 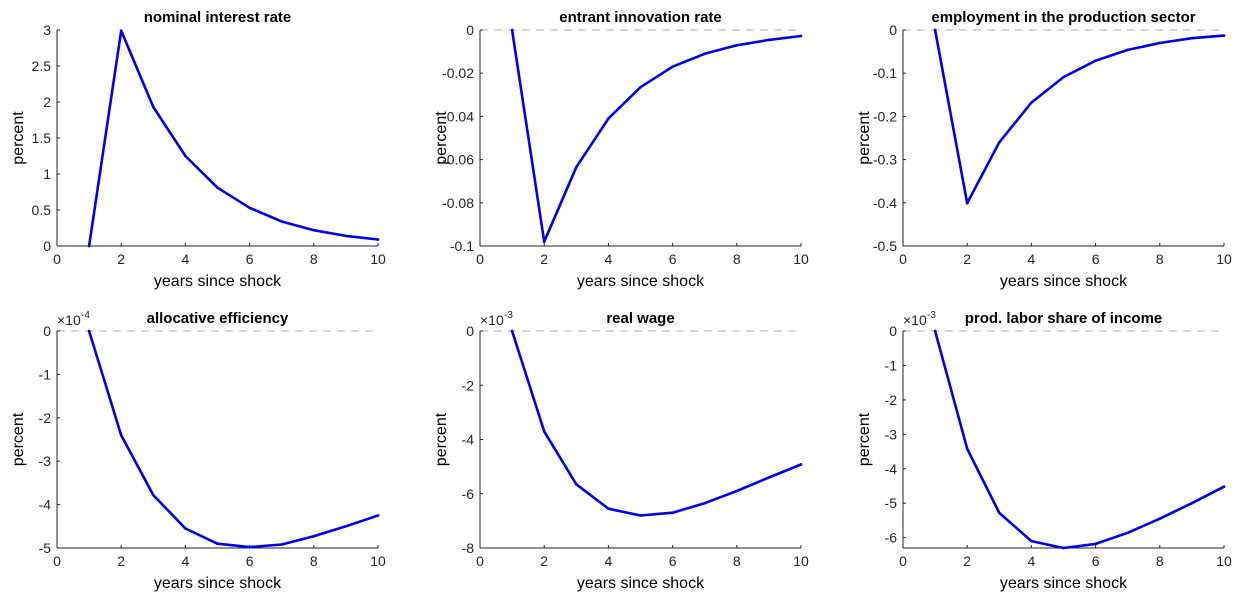 I want to click on y-tick-label: -0.02, so click(x=458, y=73).